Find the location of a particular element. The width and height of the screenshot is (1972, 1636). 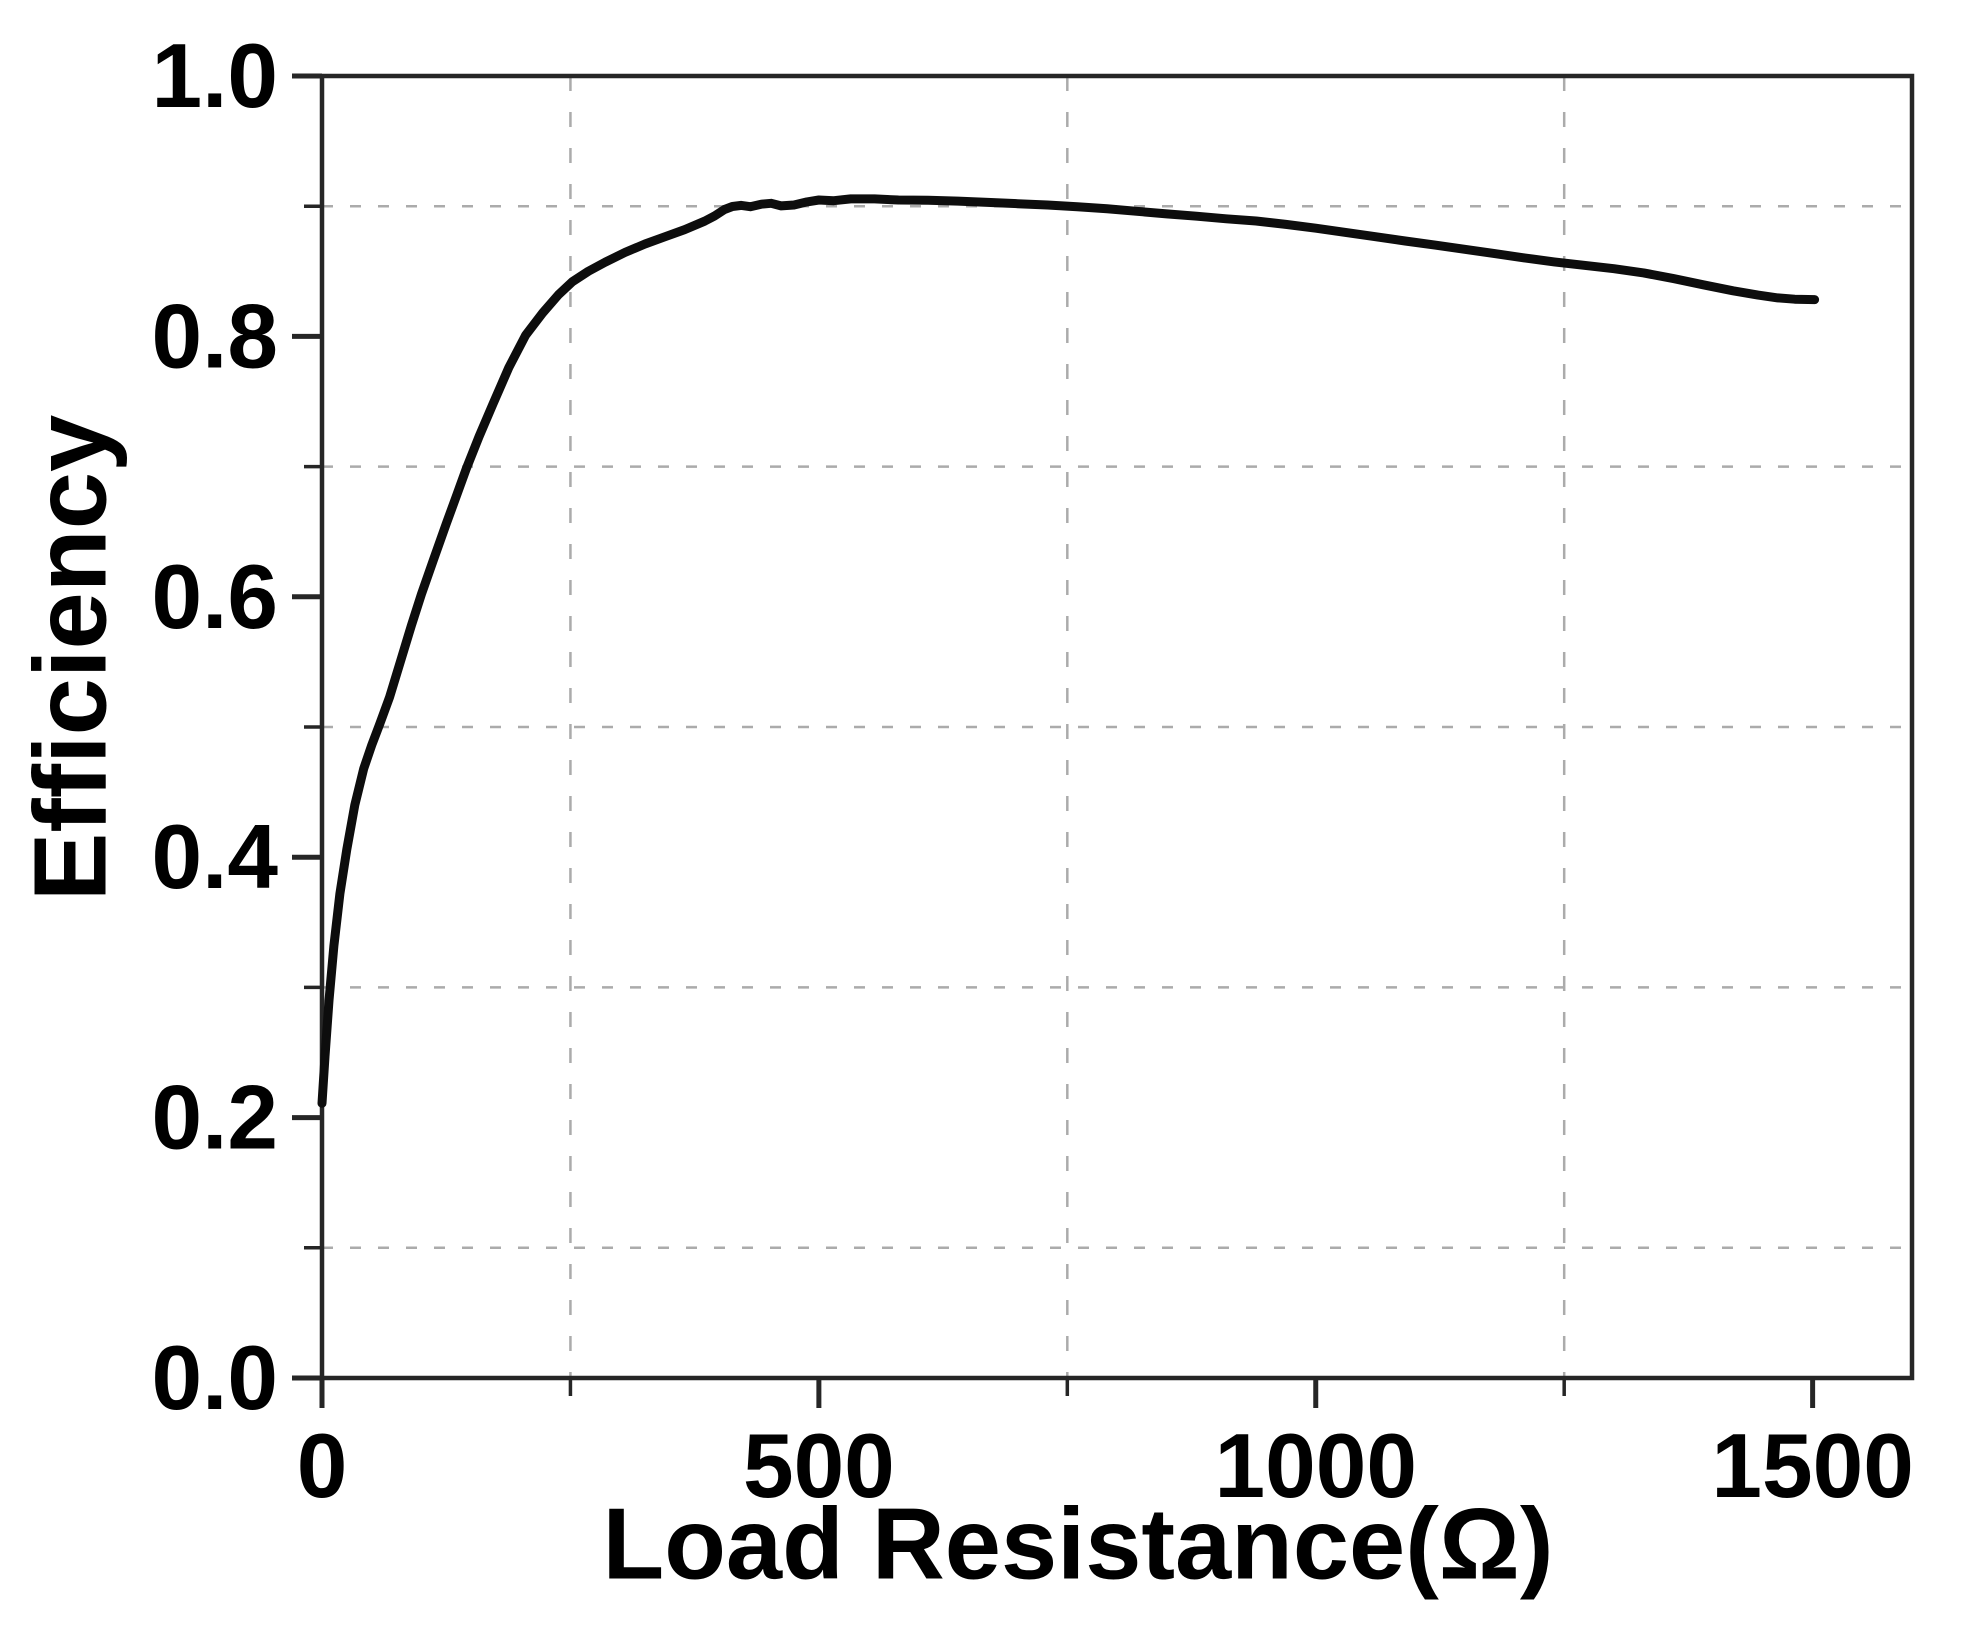

x-axis-title: Load Resistance(Ω) is located at coordinates (1078, 1544).